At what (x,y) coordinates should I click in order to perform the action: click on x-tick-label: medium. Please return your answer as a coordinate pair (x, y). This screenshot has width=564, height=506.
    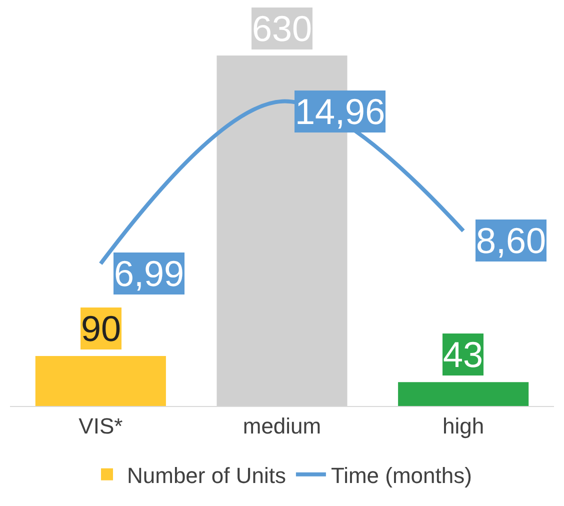
    Looking at the image, I should click on (282, 425).